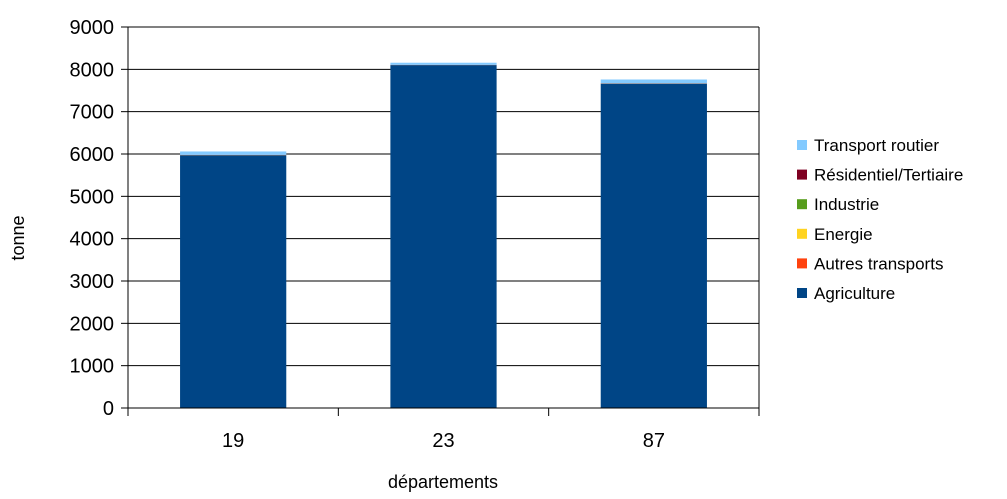 This screenshot has width=1007, height=499. What do you see at coordinates (654, 441) in the screenshot?
I see `x-tick-label: 87` at bounding box center [654, 441].